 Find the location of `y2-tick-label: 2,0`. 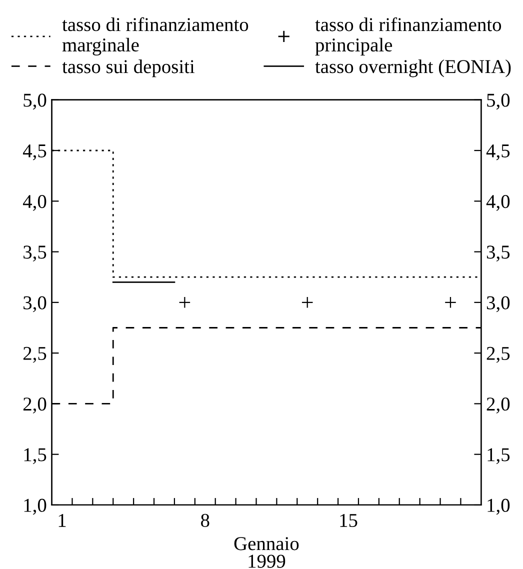

y2-tick-label: 2,0 is located at coordinates (498, 406).